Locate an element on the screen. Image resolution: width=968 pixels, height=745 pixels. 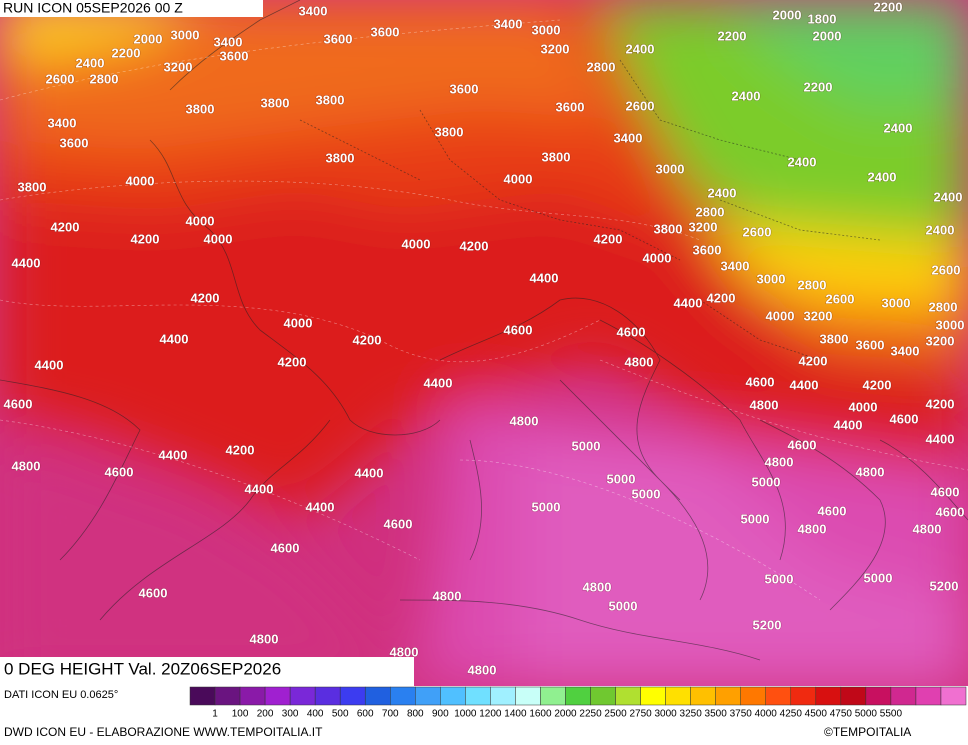
run-box is located at coordinates (131, 8).